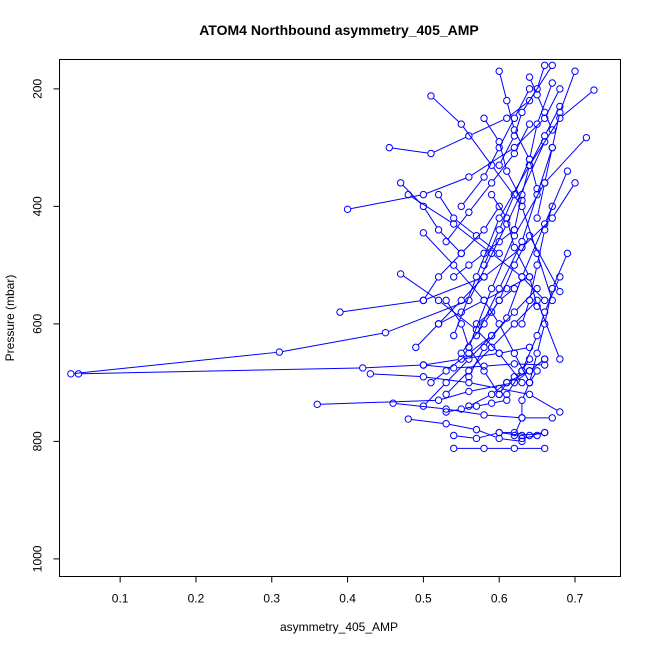 This screenshot has height=650, width=650. Describe the element at coordinates (38, 89) in the screenshot. I see `y-tick-label: 200` at that location.